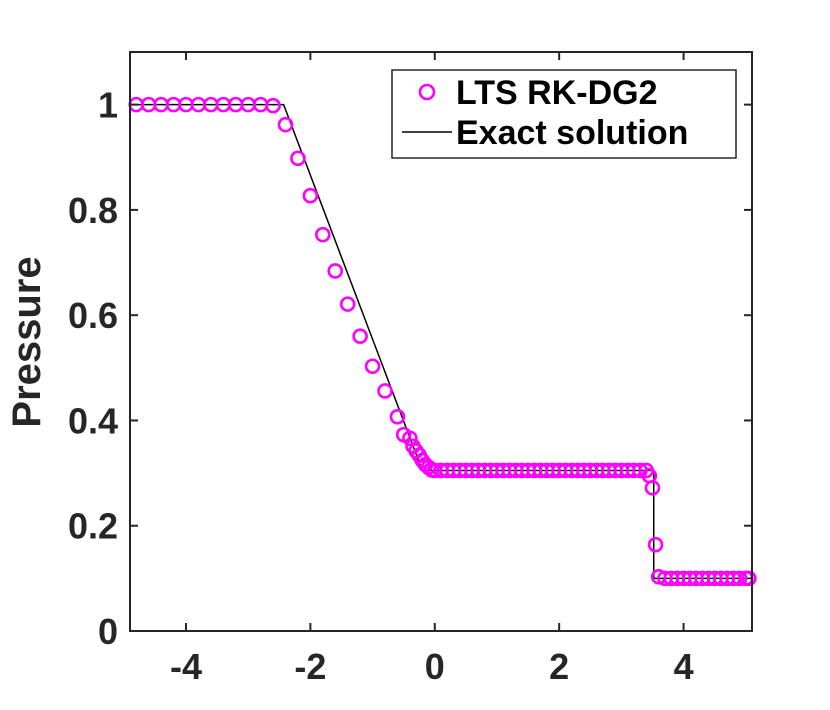 The image size is (830, 710). I want to click on legend-label-series-2: Exact solution, so click(572, 133).